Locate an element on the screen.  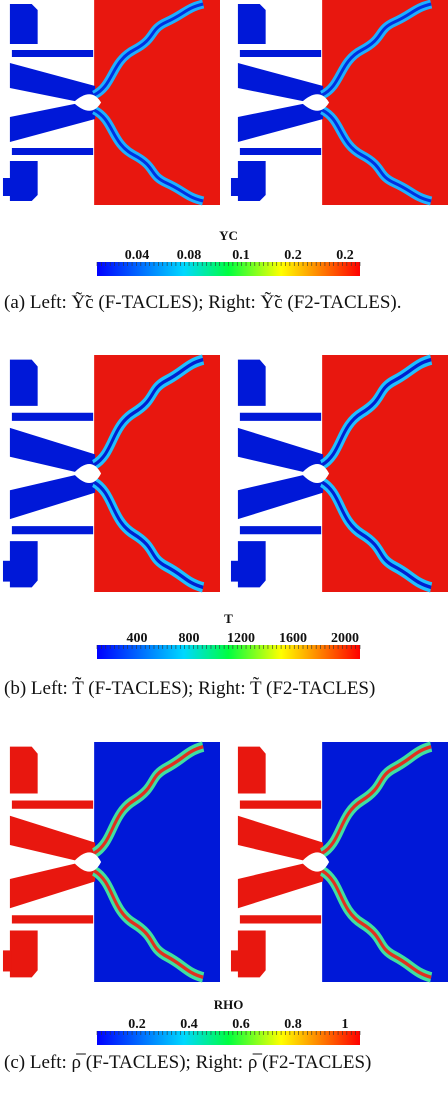
colorbar-label: 0.08 is located at coordinates (189, 255).